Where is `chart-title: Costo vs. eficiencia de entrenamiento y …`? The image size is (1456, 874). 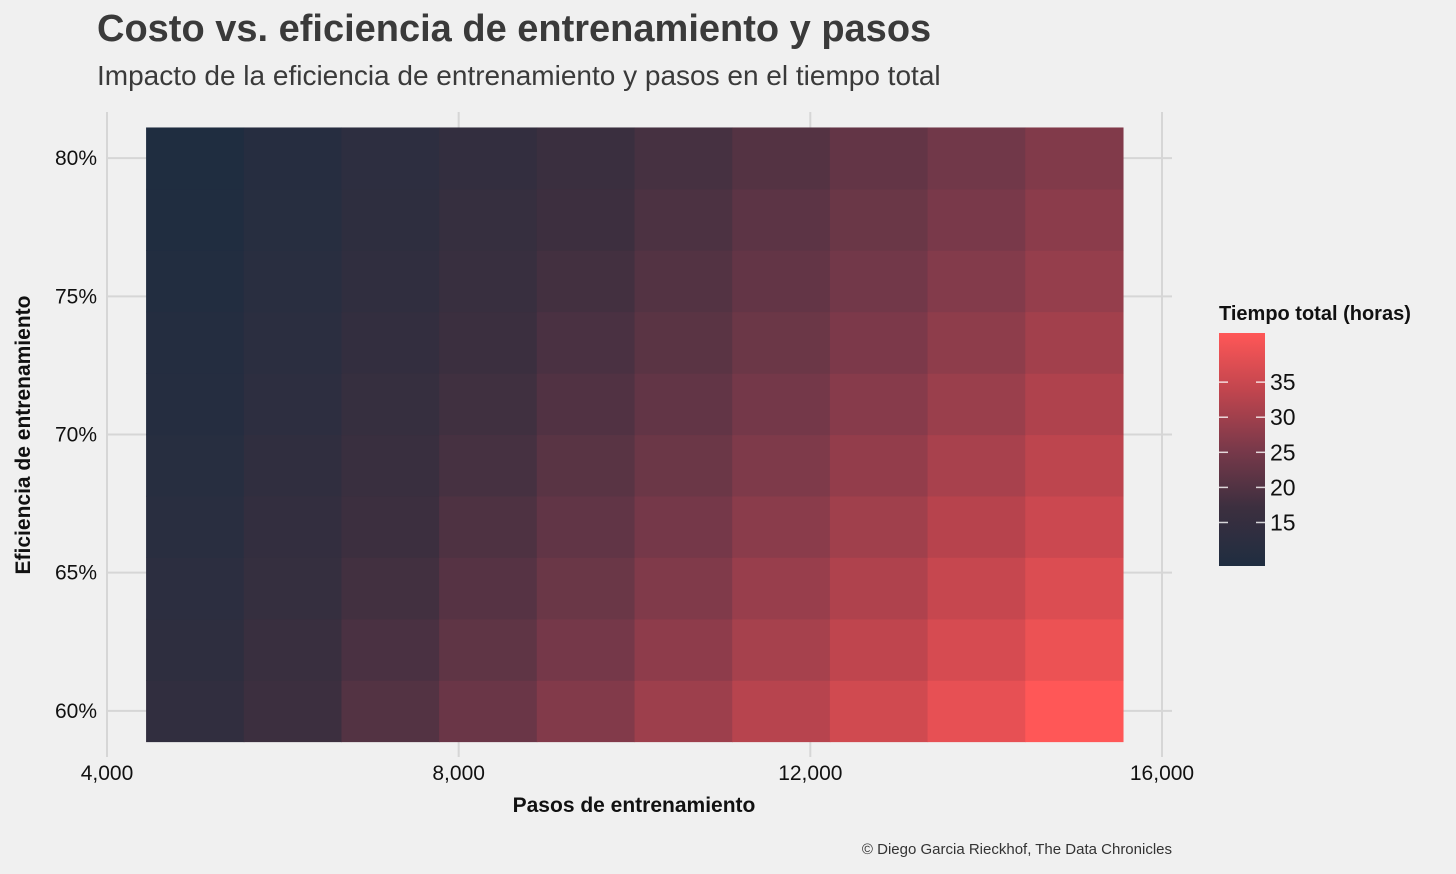 chart-title: Costo vs. eficiencia de entrenamiento y … is located at coordinates (514, 29).